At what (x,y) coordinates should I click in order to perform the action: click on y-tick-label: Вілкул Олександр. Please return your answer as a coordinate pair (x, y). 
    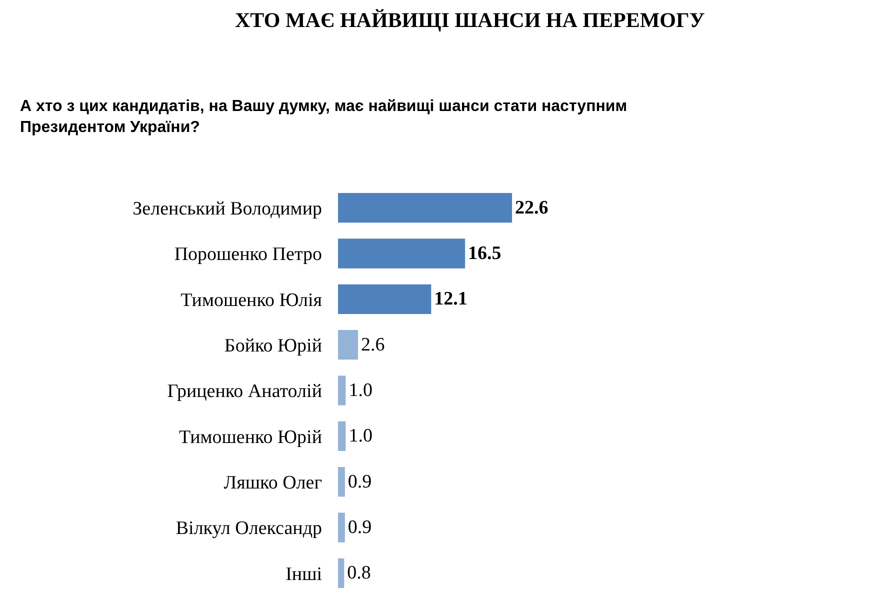
    Looking at the image, I should click on (249, 529).